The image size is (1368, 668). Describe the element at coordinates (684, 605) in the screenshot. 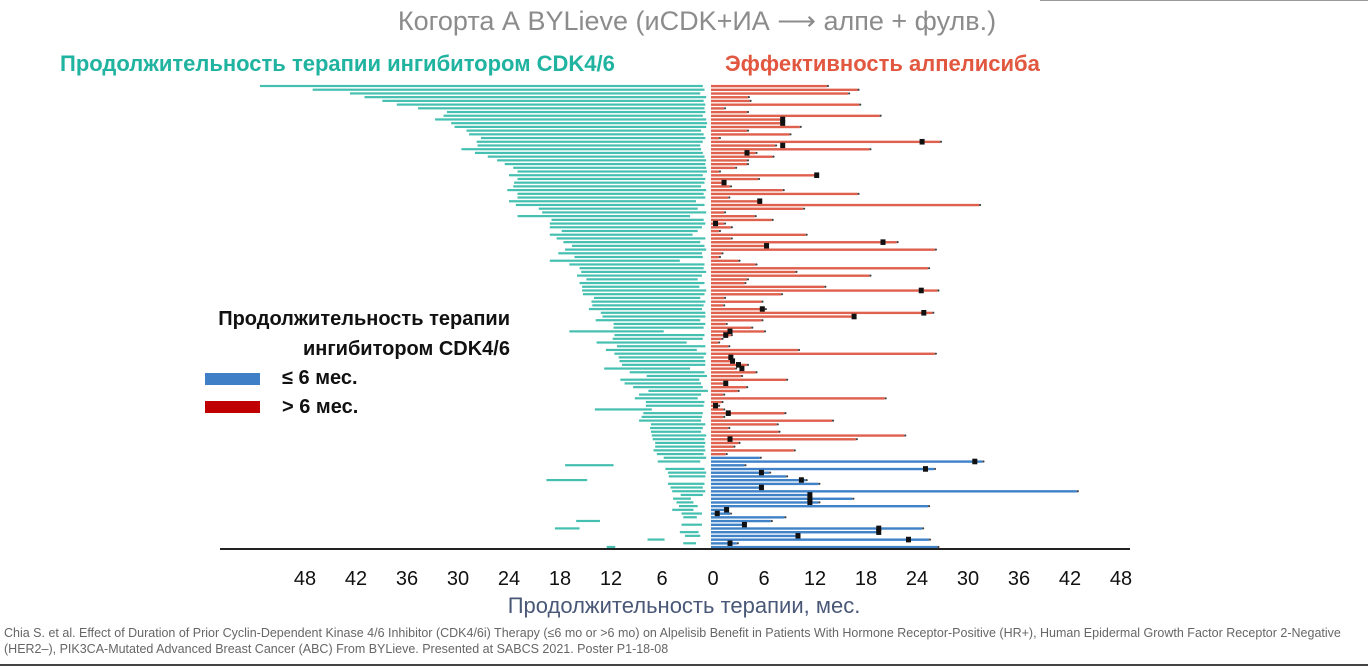

I see `x-axis-label-text: Продолжительность терапии, мес.` at that location.